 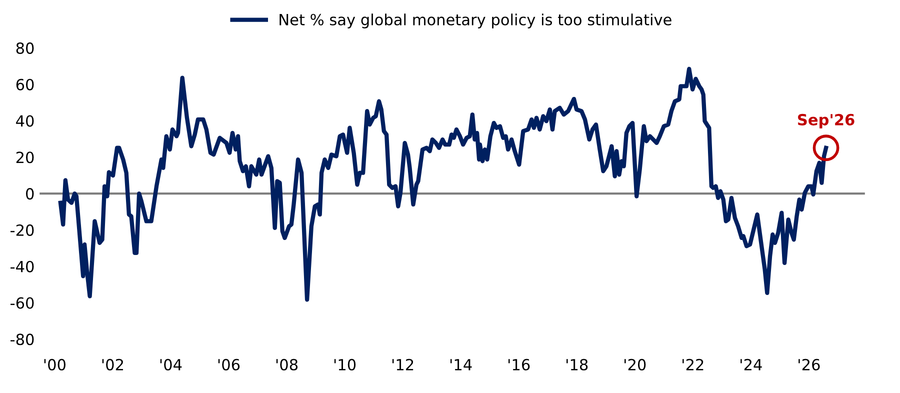 I want to click on x-tick-label: '10, so click(x=345, y=364).